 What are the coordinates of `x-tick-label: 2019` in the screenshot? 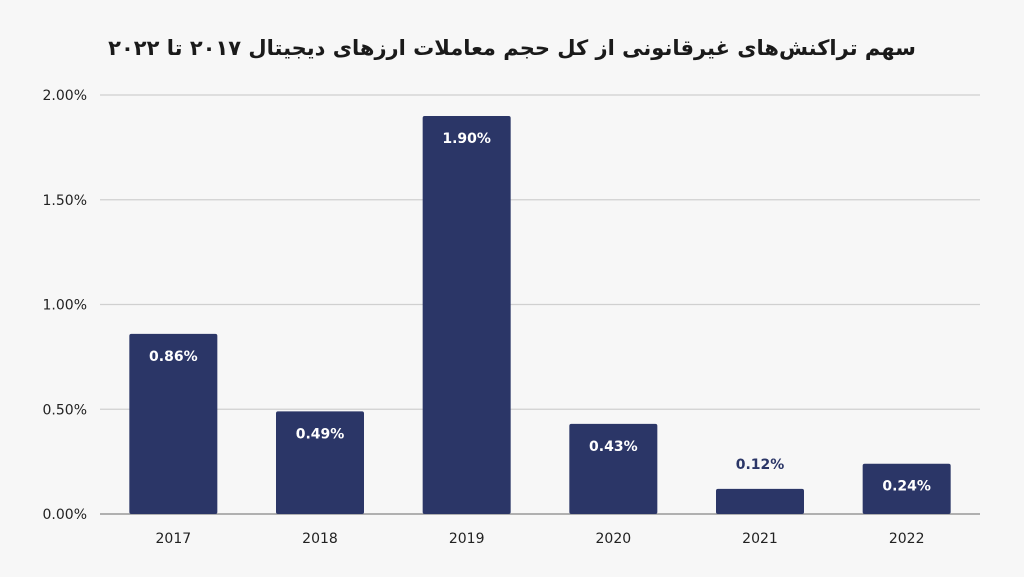 It's located at (467, 539).